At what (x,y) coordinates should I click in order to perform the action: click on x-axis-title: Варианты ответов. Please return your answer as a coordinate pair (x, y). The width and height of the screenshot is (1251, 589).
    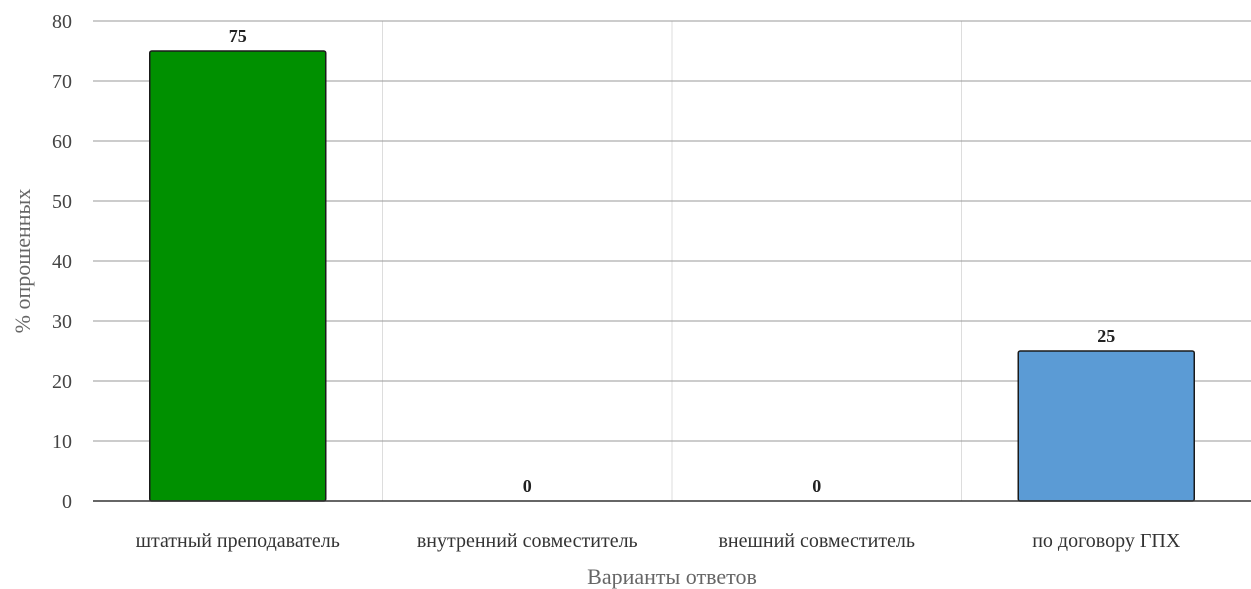
    Looking at the image, I should click on (672, 576).